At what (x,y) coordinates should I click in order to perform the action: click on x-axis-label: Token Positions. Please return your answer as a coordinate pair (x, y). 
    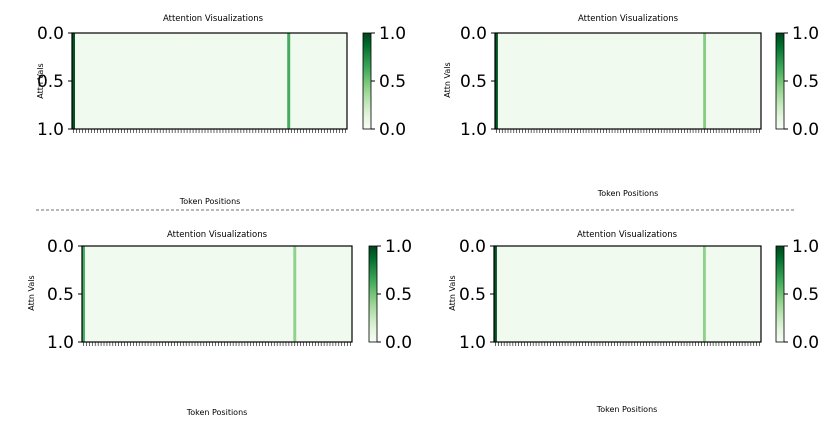
    Looking at the image, I should click on (210, 201).